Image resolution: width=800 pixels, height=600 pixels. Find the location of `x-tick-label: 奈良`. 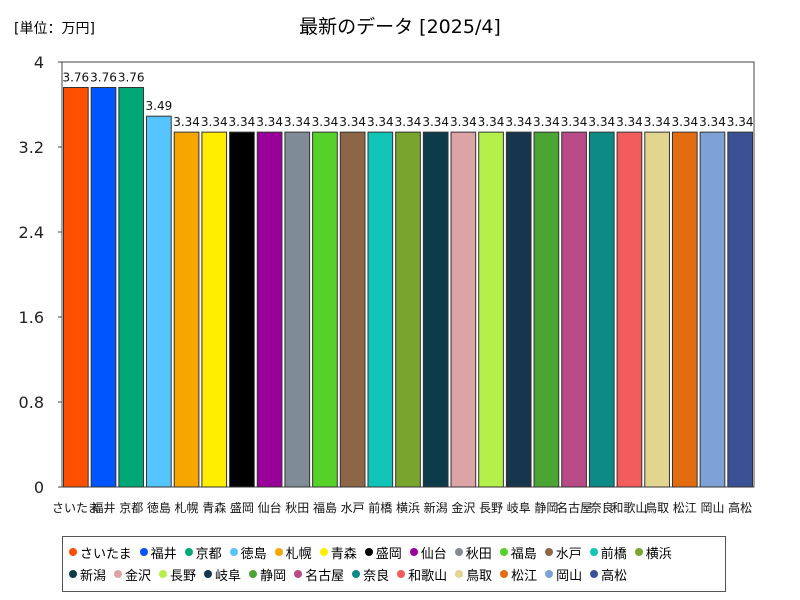

x-tick-label: 奈良 is located at coordinates (602, 507).